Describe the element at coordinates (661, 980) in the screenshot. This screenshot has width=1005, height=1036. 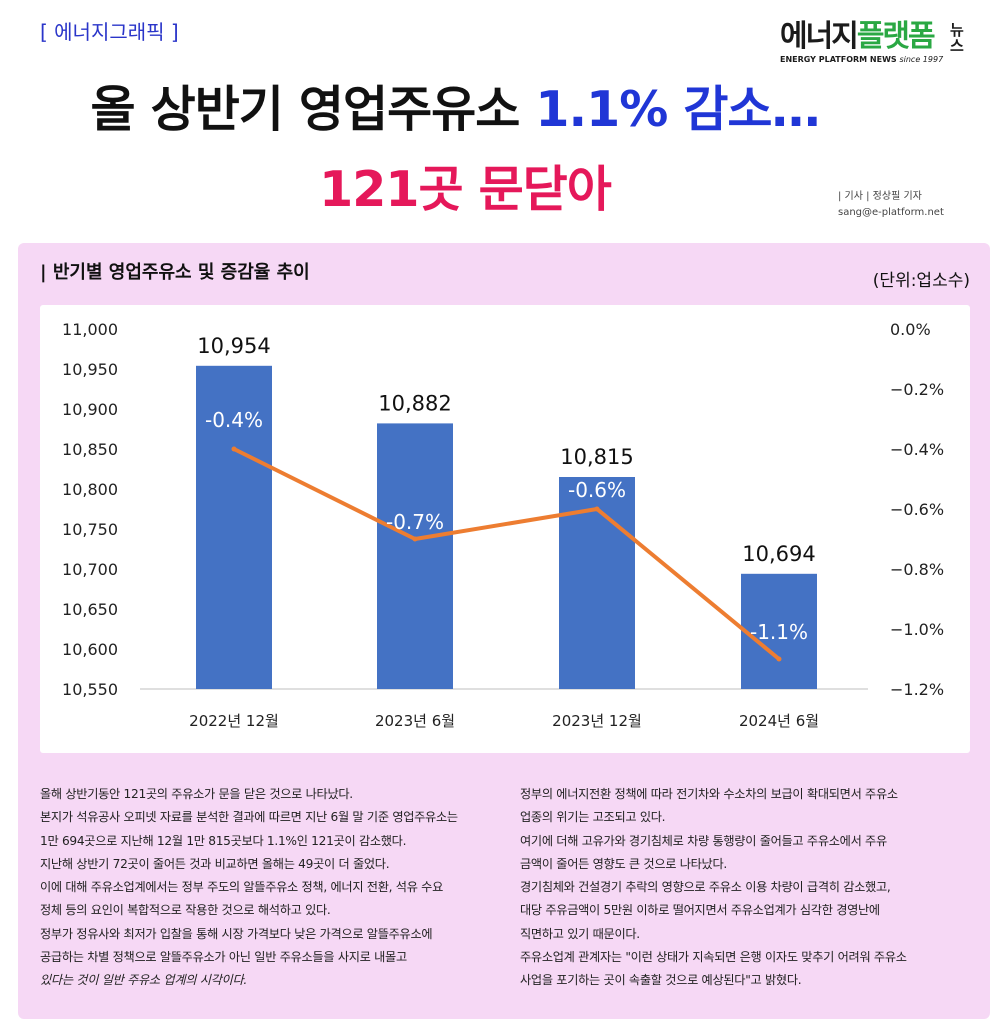
I see `article-line: 사업을 포기하는 곳이 속출할 것으로 예상된다"고 밝혔다.` at that location.